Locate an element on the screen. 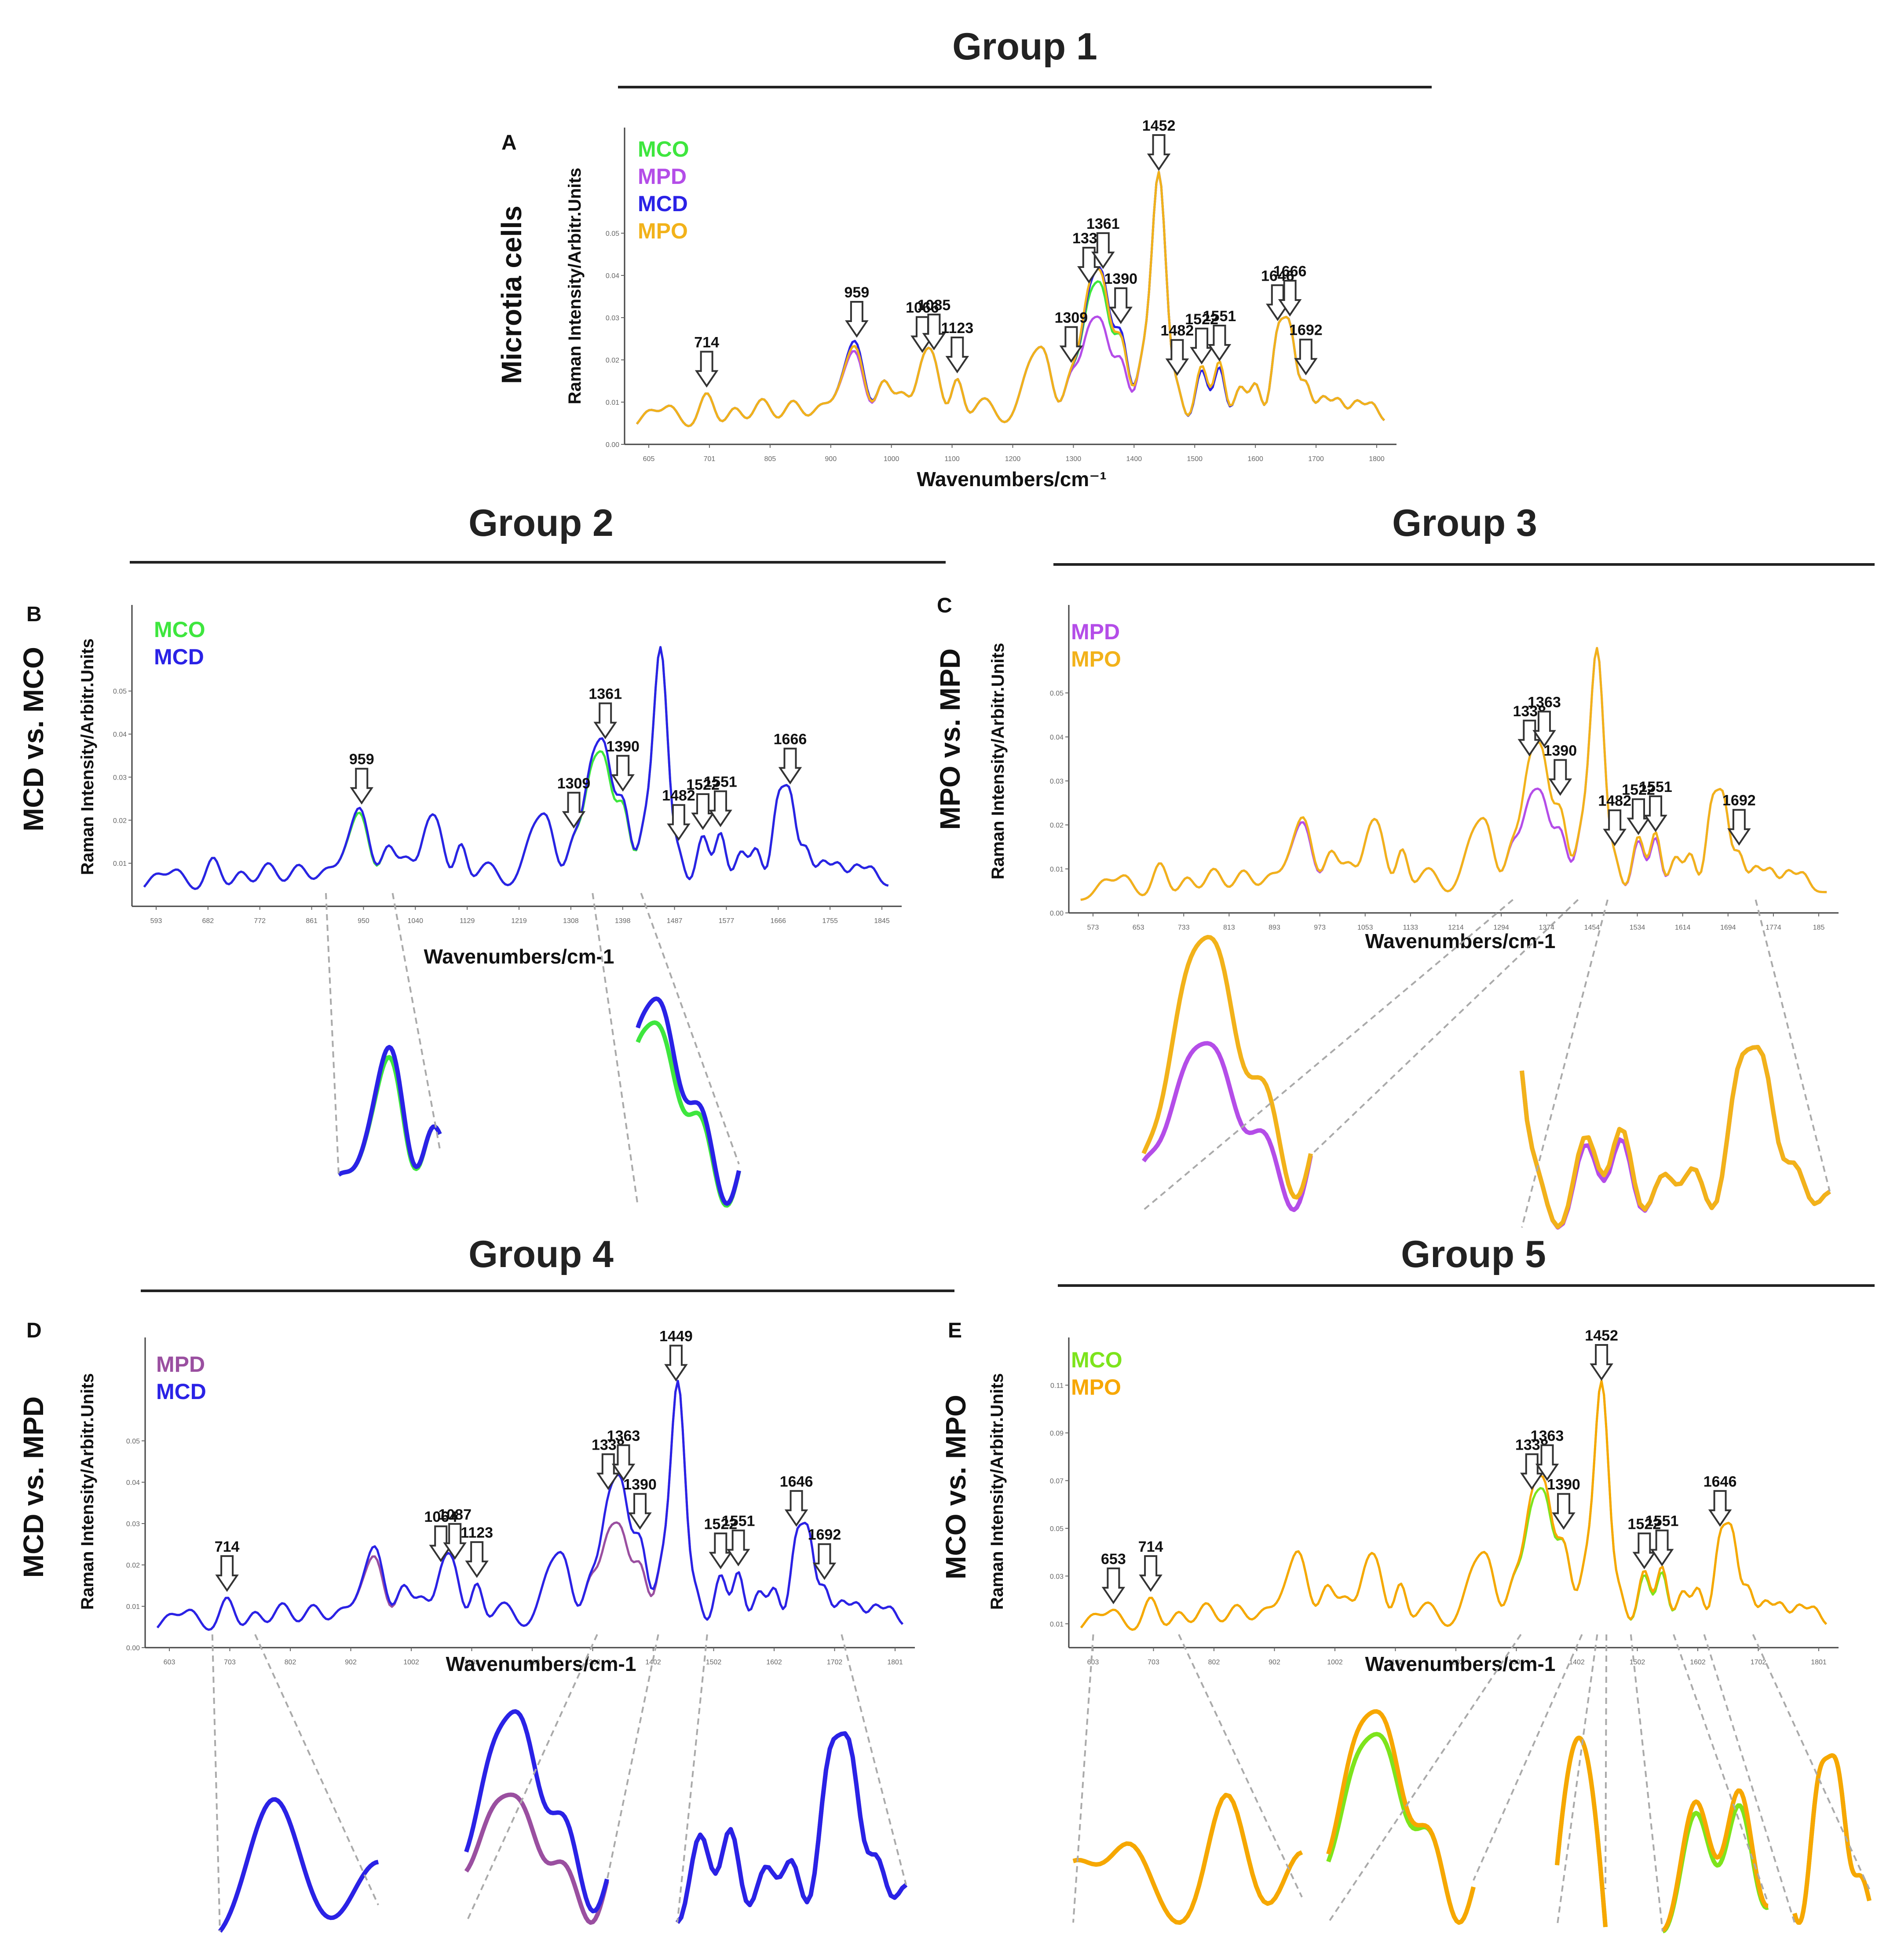  y-tick-label: 0.02 is located at coordinates (120, 820).